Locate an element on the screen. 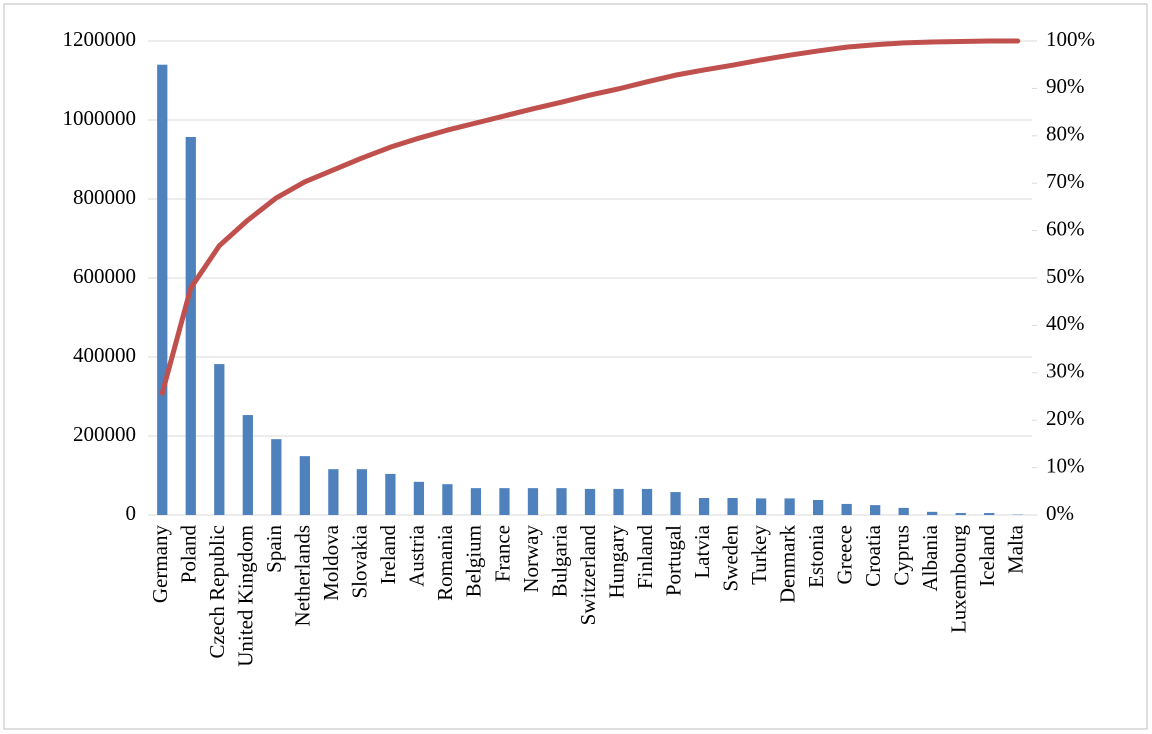 The width and height of the screenshot is (1152, 734). y2-tick-label: 80% is located at coordinates (1065, 134).